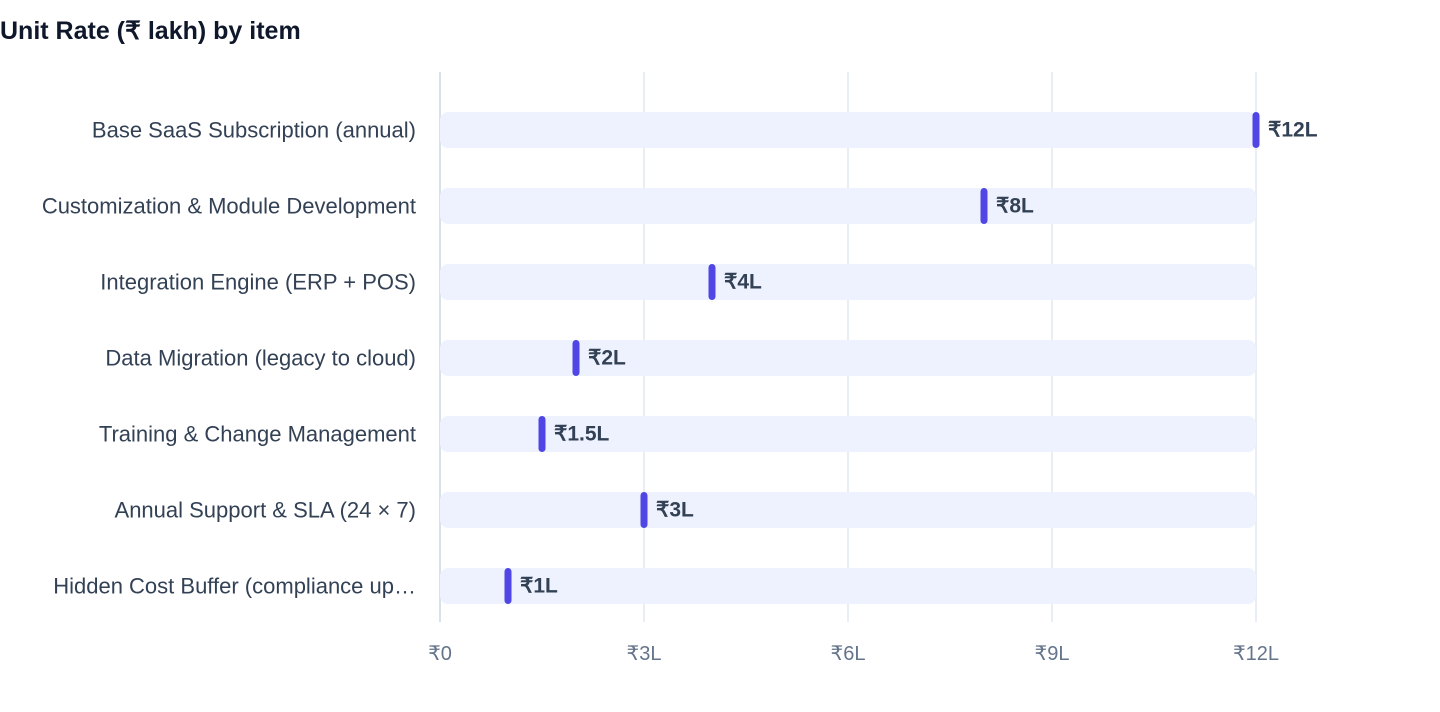  What do you see at coordinates (607, 358) in the screenshot?
I see `data-label: ₹2L` at bounding box center [607, 358].